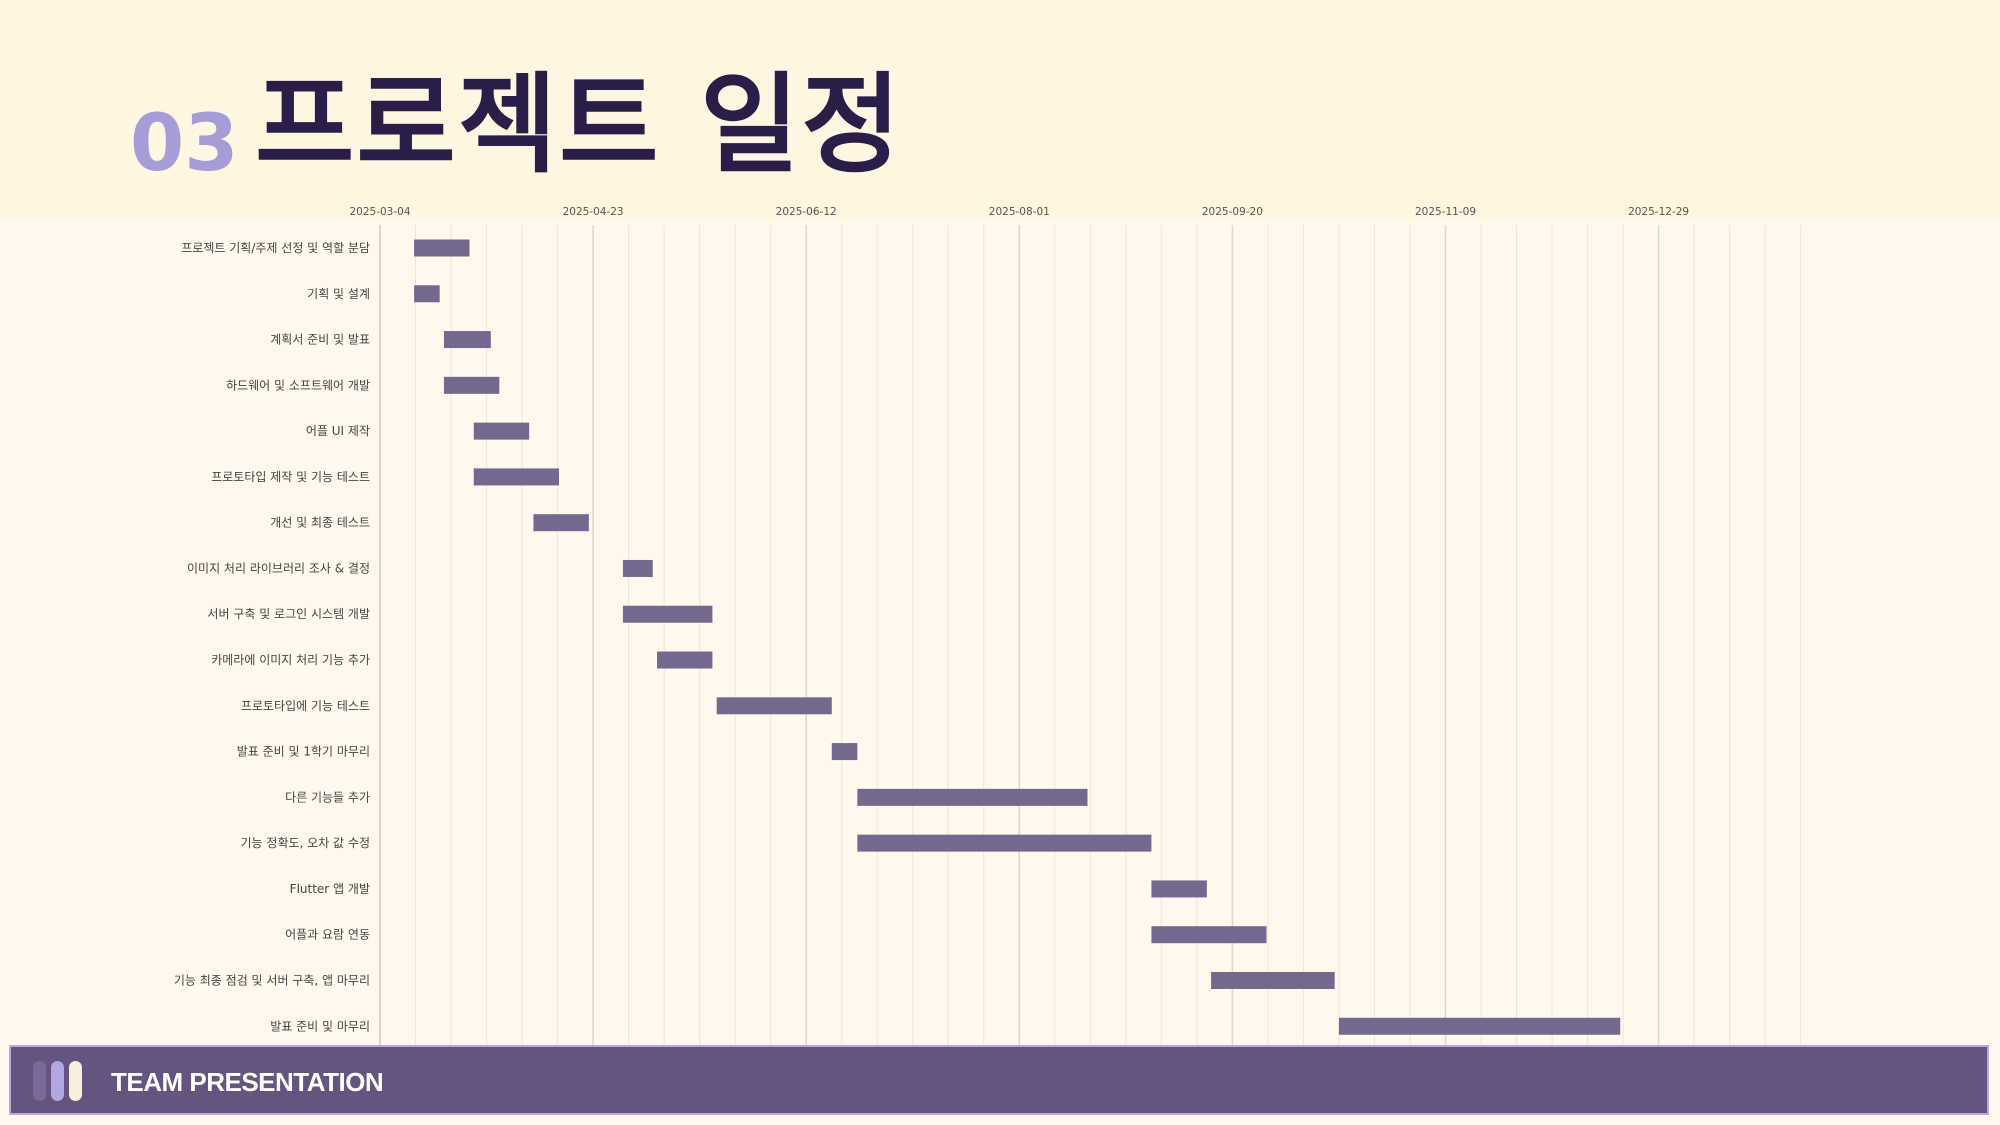  Describe the element at coordinates (327, 935) in the screenshot. I see `task-label: 어플과 요람 연동` at that location.